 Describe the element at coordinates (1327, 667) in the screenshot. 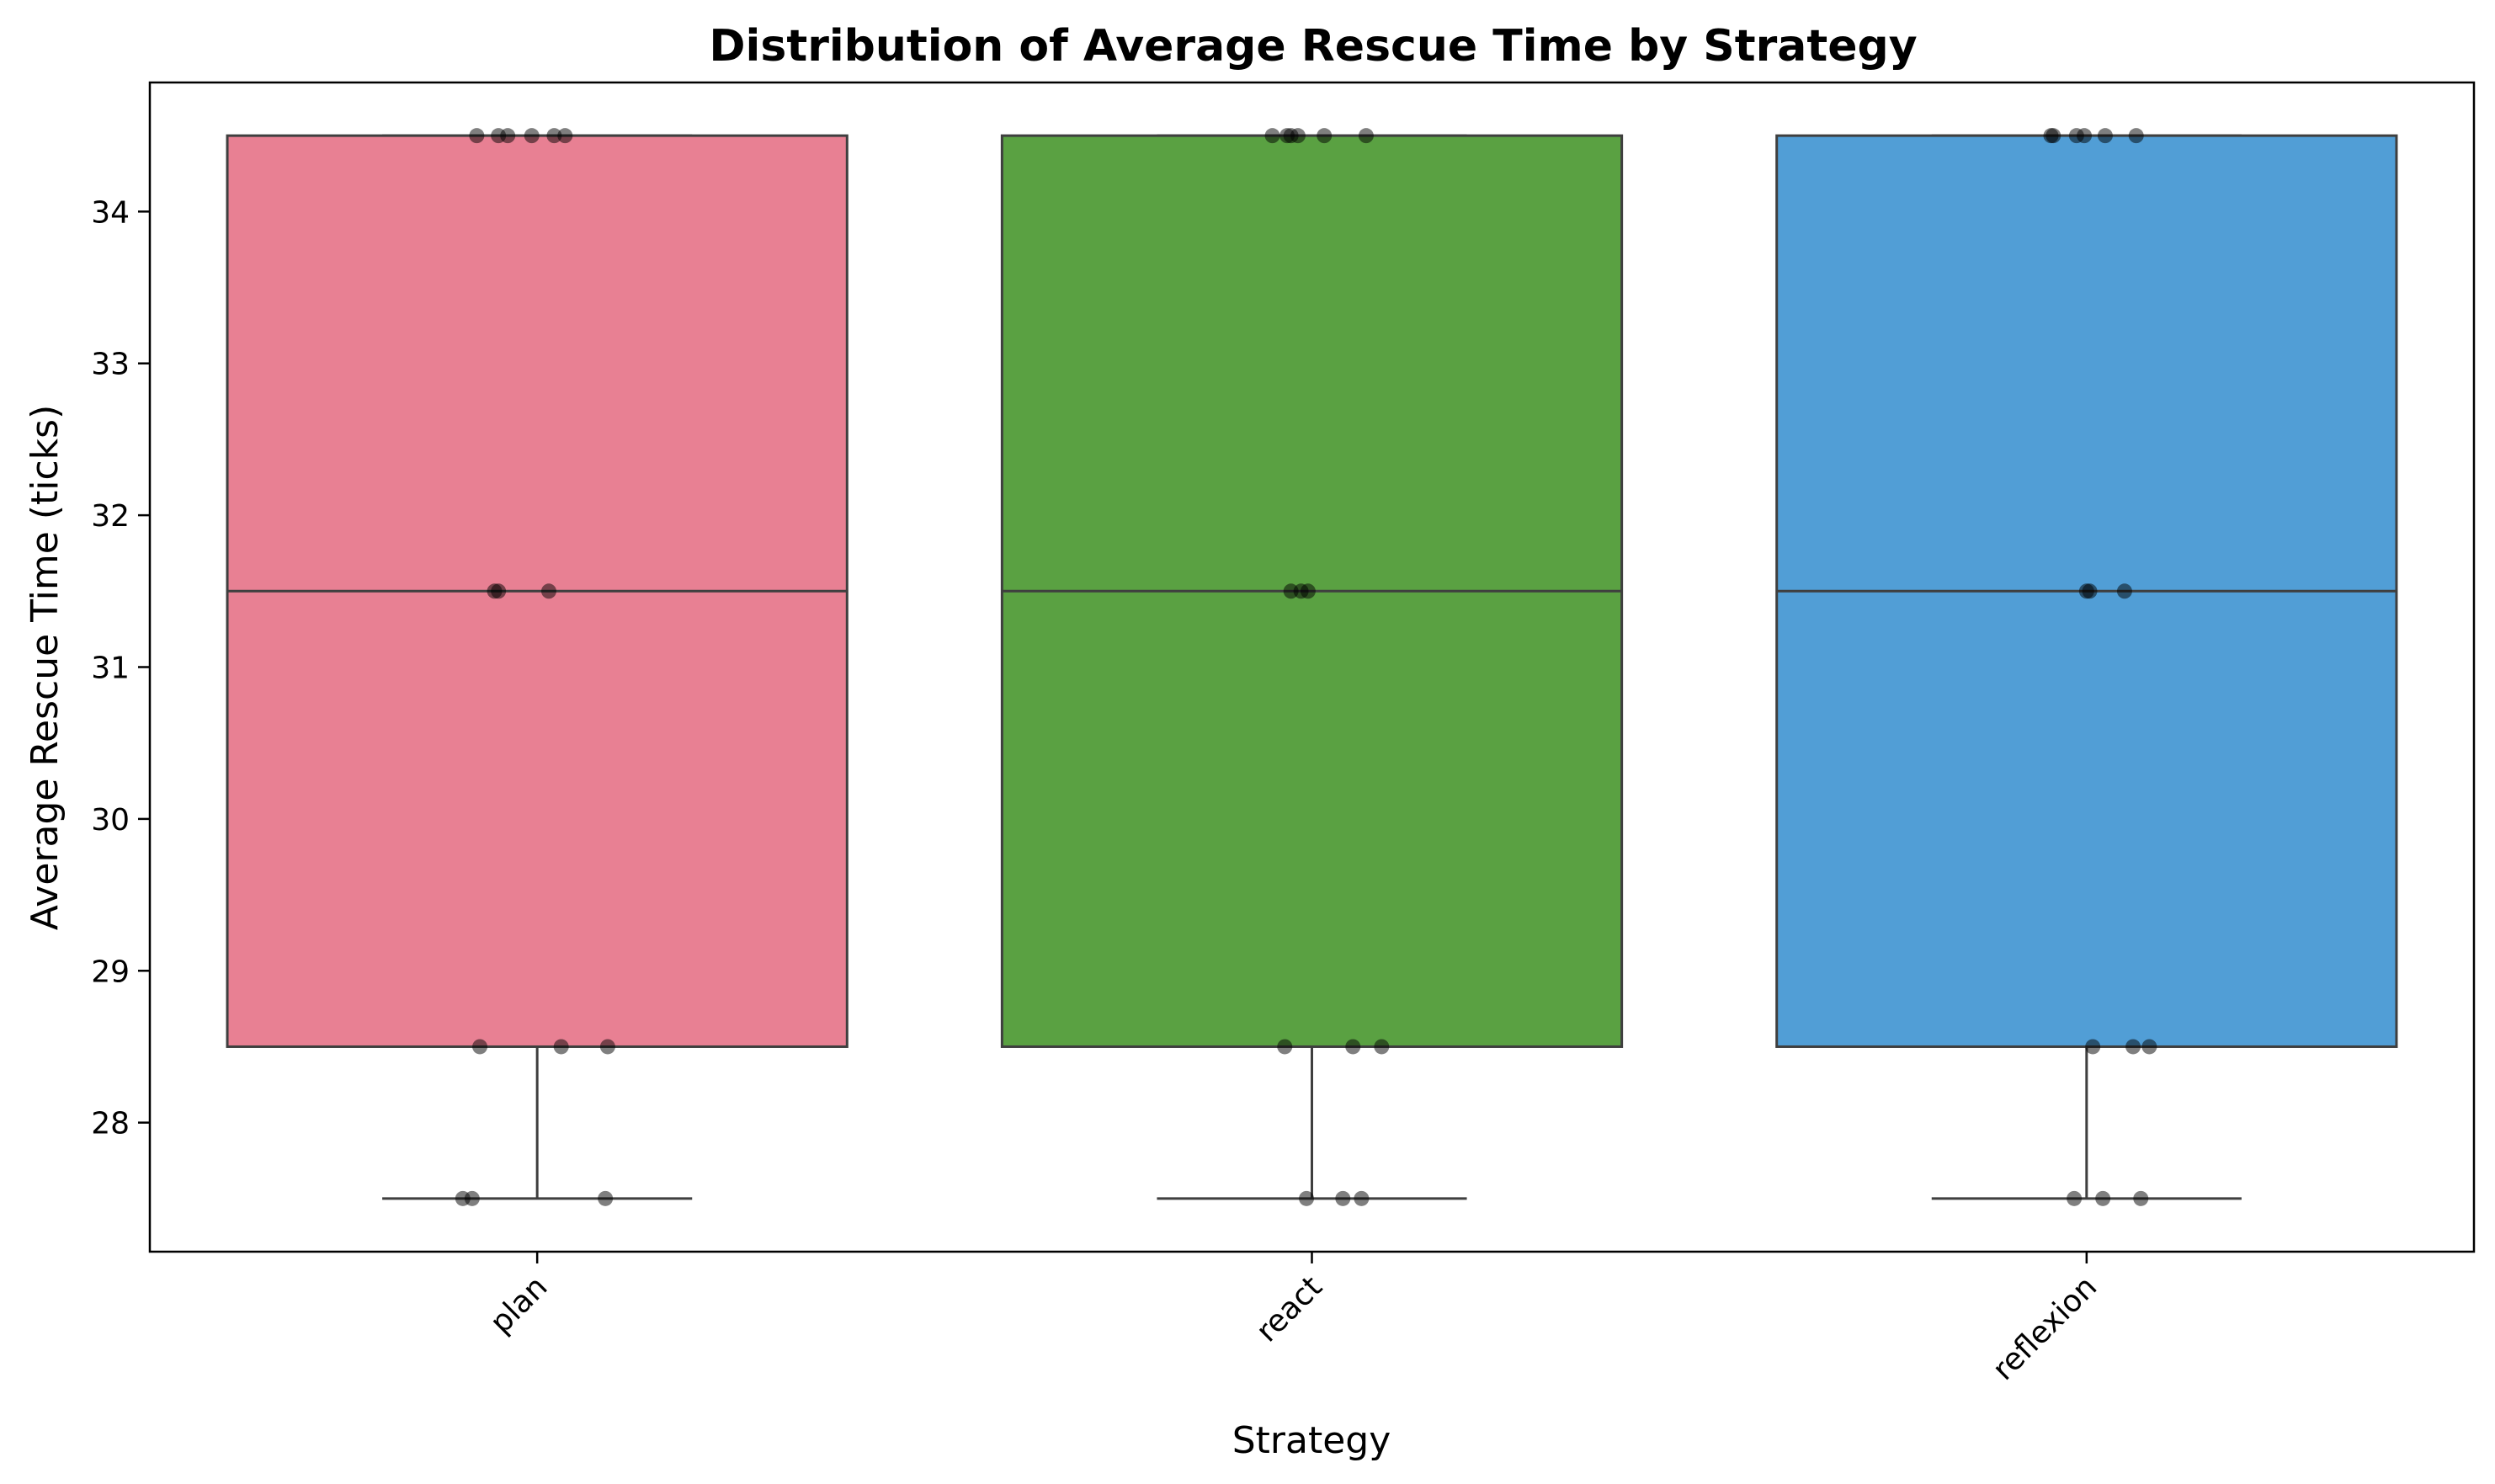

I see `points-react` at that location.